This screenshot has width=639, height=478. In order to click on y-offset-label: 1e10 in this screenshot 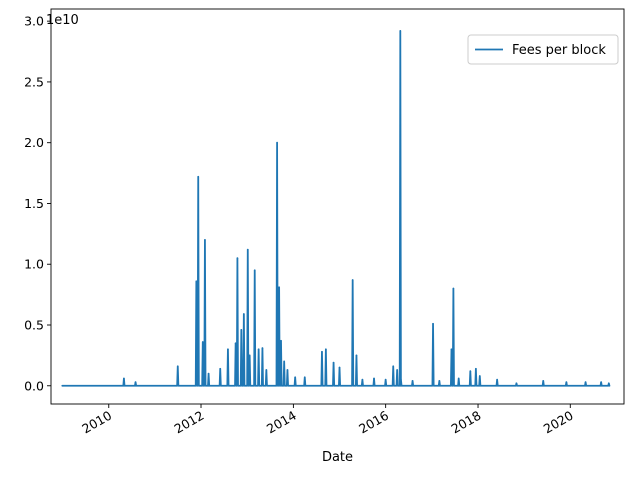, I will do `click(62, 20)`.